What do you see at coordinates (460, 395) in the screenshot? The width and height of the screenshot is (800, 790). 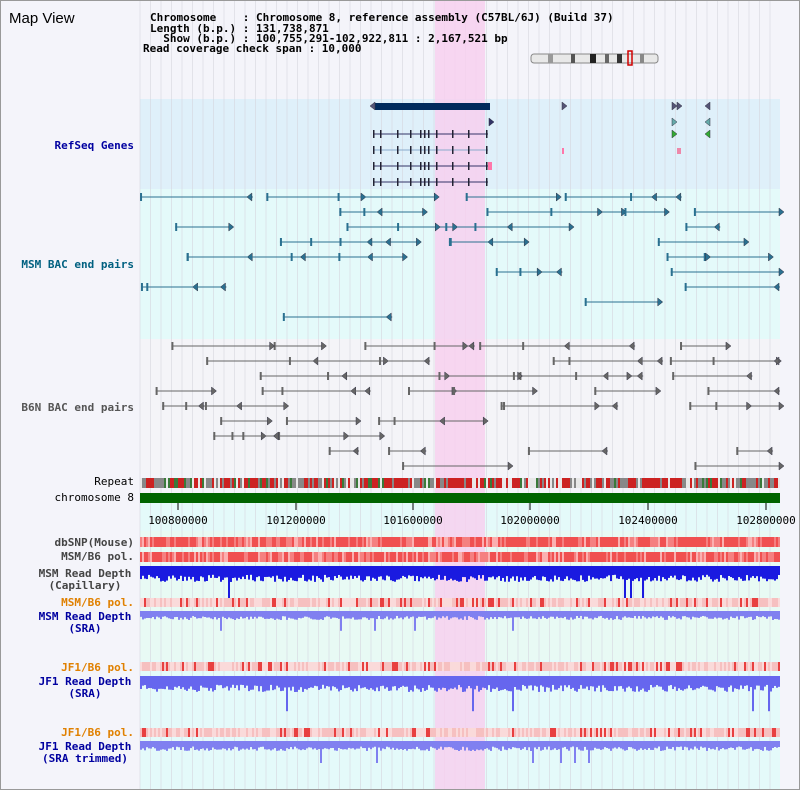 I see `highlight-band` at bounding box center [460, 395].